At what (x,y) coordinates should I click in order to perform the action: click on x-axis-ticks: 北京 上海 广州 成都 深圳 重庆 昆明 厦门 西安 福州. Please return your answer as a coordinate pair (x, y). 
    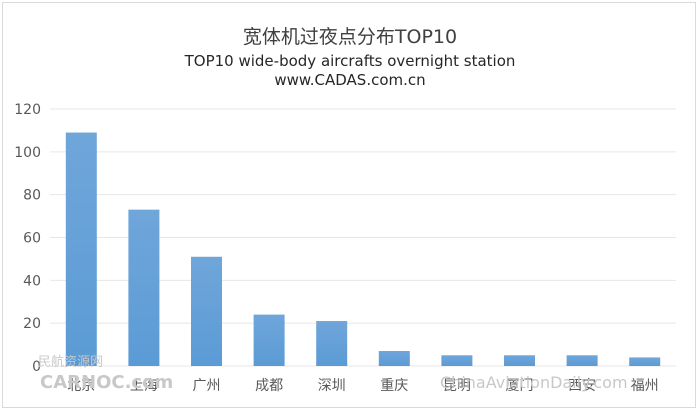
    Looking at the image, I should click on (362, 386).